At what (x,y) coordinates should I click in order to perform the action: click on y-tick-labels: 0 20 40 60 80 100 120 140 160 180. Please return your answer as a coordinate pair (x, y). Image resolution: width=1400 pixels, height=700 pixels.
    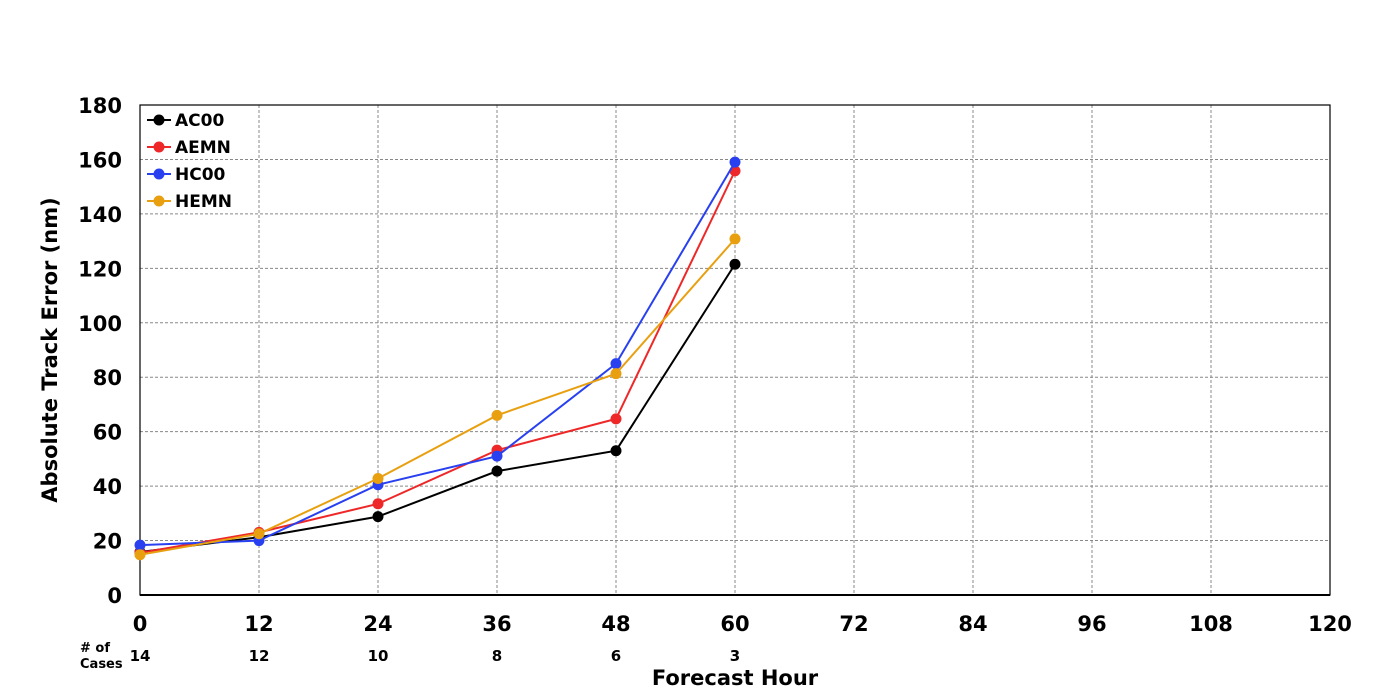
    Looking at the image, I should click on (100, 351).